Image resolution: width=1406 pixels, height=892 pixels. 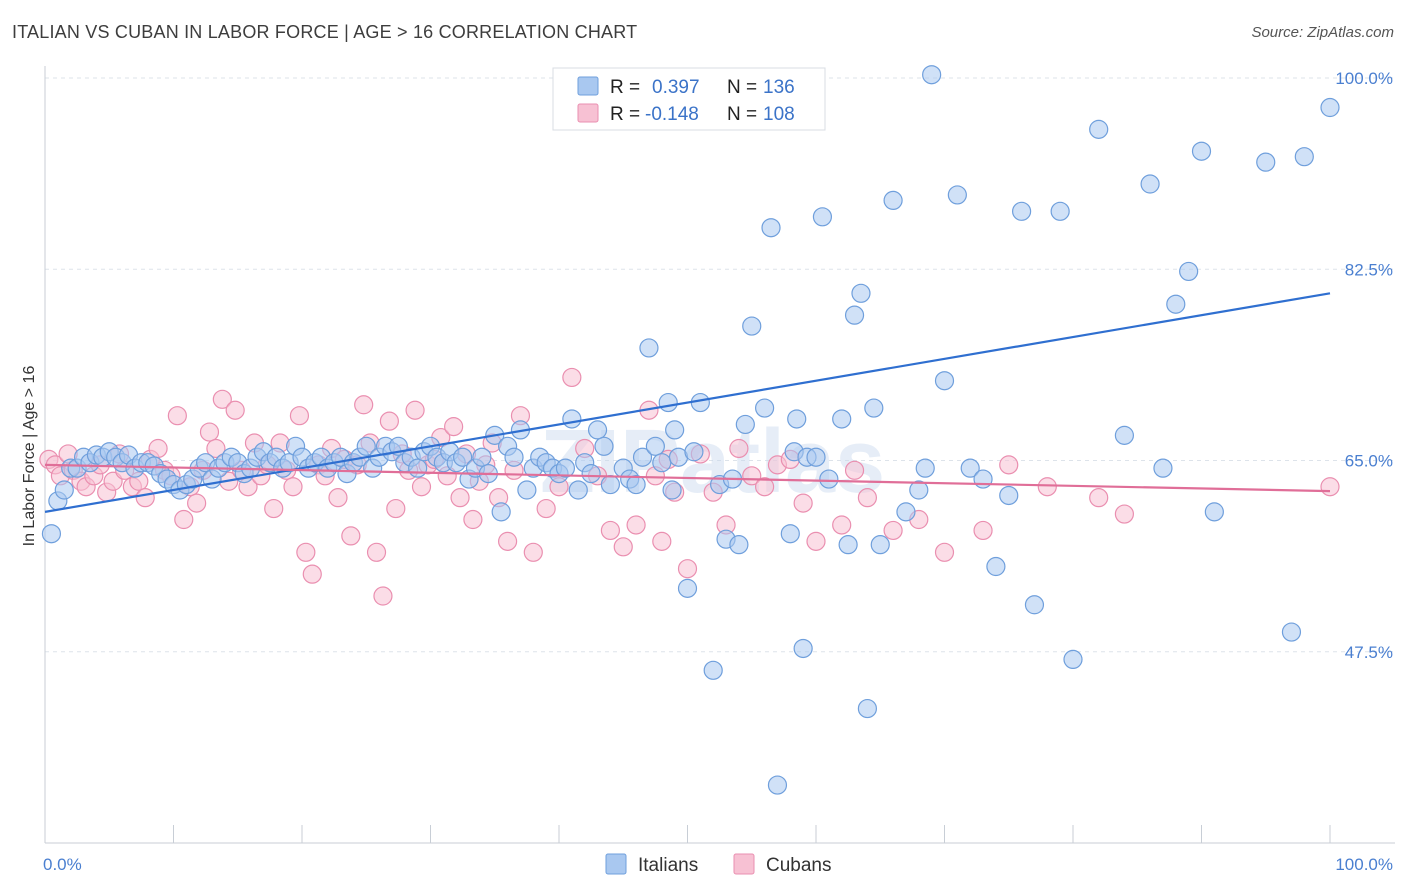 I want to click on y-tick-label-2: 82.5%, so click(x=1369, y=269).